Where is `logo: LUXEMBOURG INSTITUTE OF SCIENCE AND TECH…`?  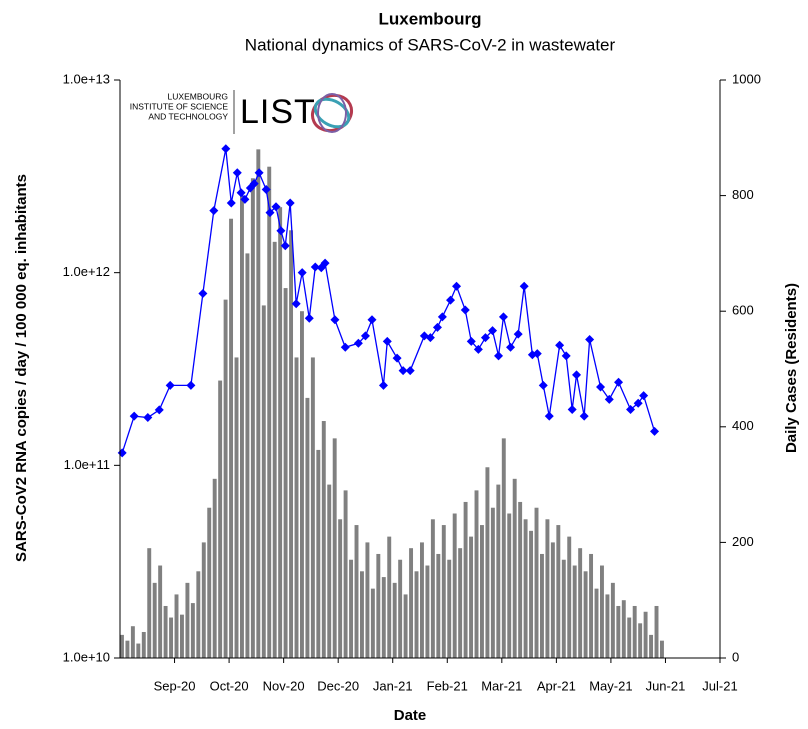
logo: LUXEMBOURG INSTITUTE OF SCIENCE AND TECH… is located at coordinates (241, 112).